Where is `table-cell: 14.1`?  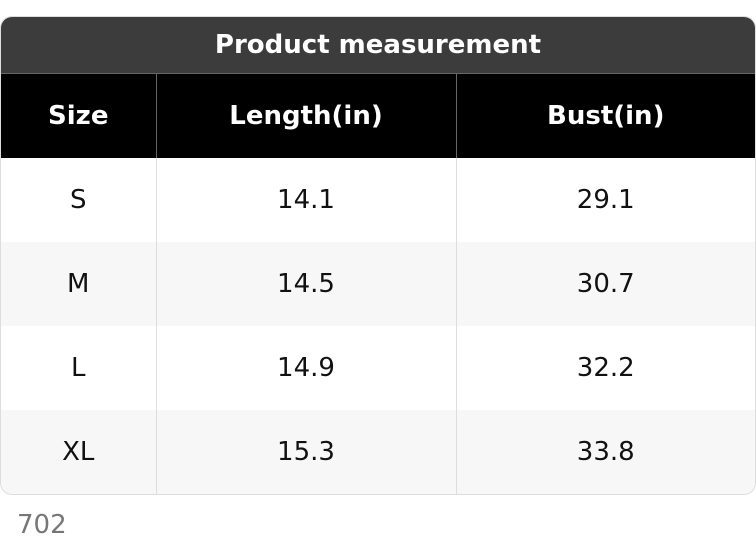
table-cell: 14.1 is located at coordinates (305, 200).